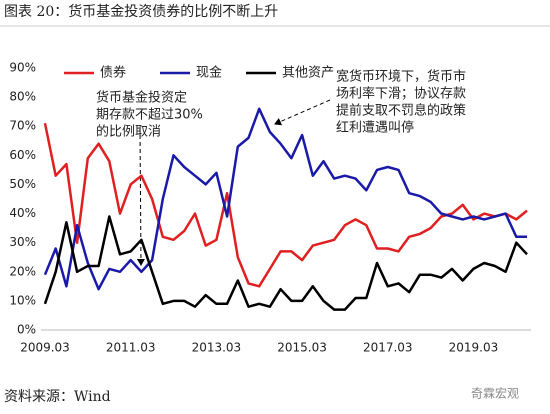 The image size is (550, 414). Describe the element at coordinates (495, 393) in the screenshot. I see `watermark: 奇霖宏观` at that location.